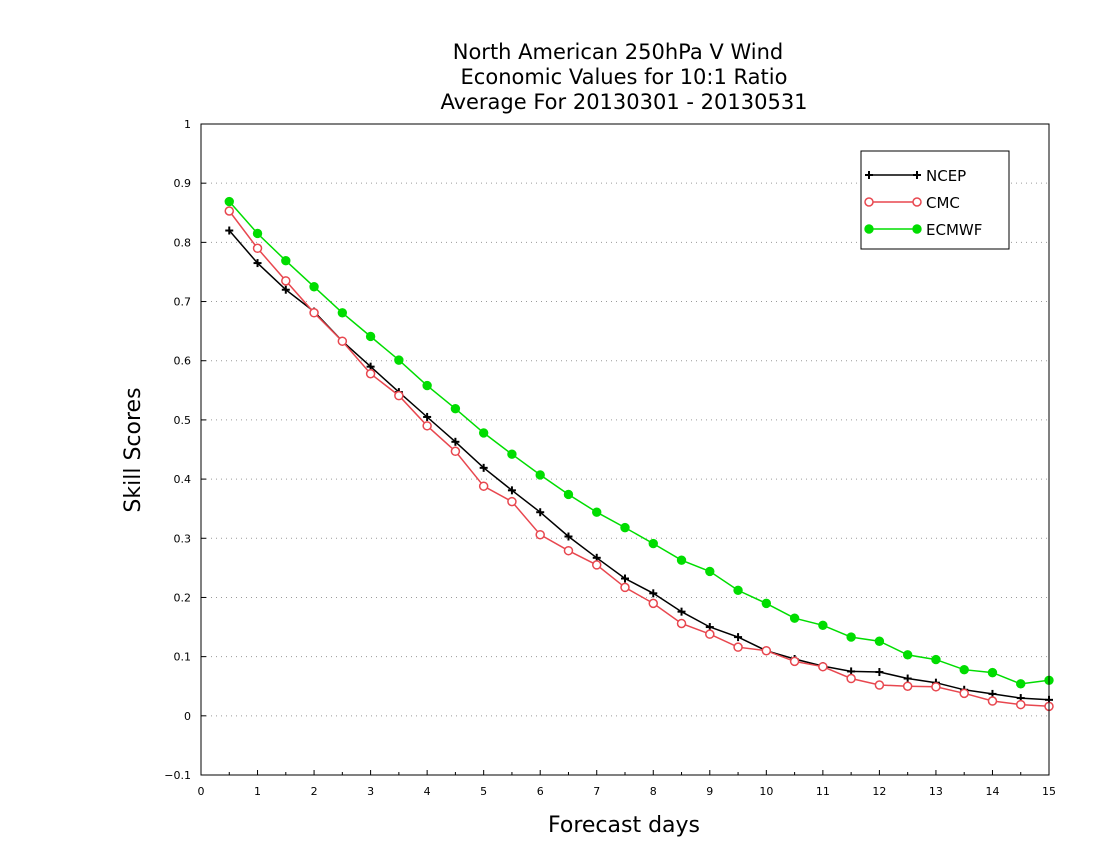 This screenshot has width=1100, height=850. Describe the element at coordinates (133, 449) in the screenshot. I see `y-axis-label: Skill Scores` at that location.